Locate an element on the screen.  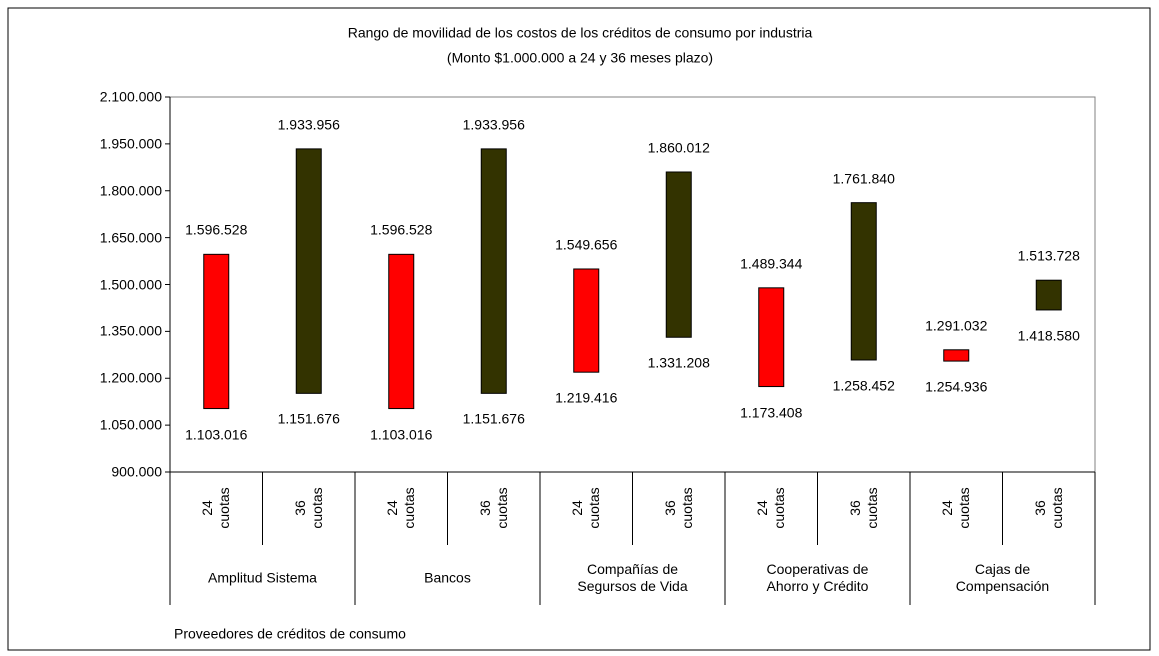
y-tick-label: 1.500.000 is located at coordinates (130, 284).